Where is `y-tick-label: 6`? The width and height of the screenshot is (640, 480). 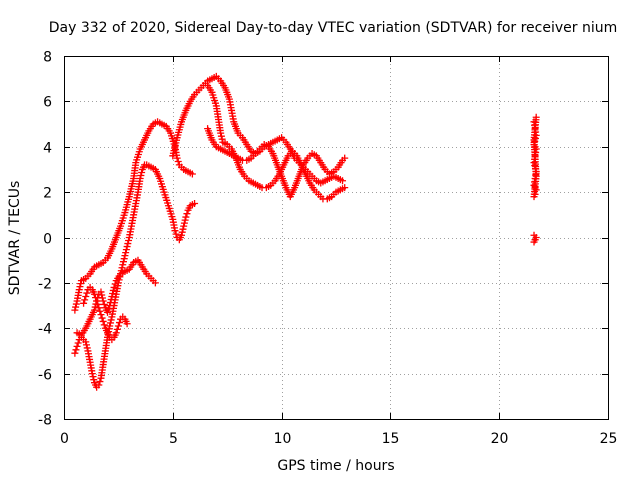
y-tick-label: 6 is located at coordinates (47, 103).